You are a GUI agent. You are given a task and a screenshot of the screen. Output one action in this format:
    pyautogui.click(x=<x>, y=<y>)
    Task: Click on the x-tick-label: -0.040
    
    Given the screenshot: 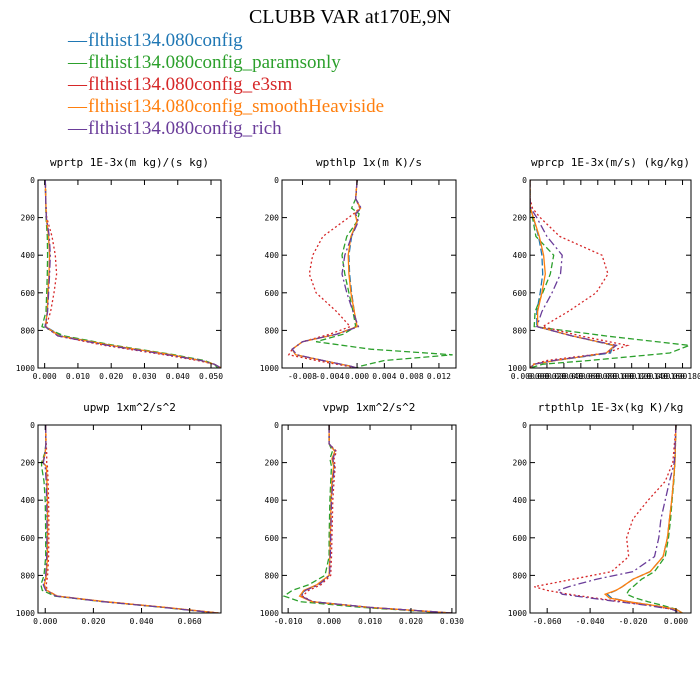 What is the action you would take?
    pyautogui.click(x=590, y=621)
    